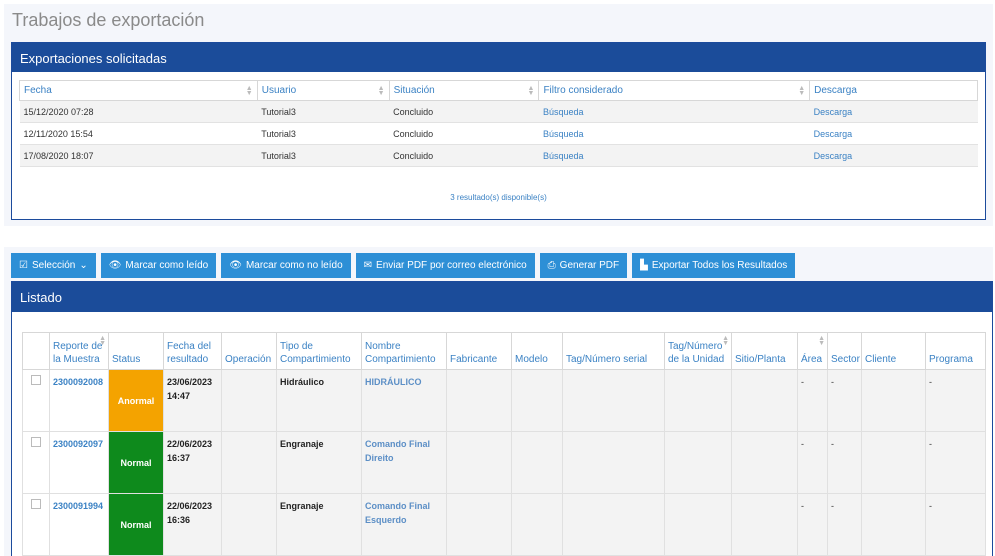 This screenshot has height=556, width=995. What do you see at coordinates (498, 57) in the screenshot?
I see `exports-panel-title: Exportaciones solicitadas` at bounding box center [498, 57].